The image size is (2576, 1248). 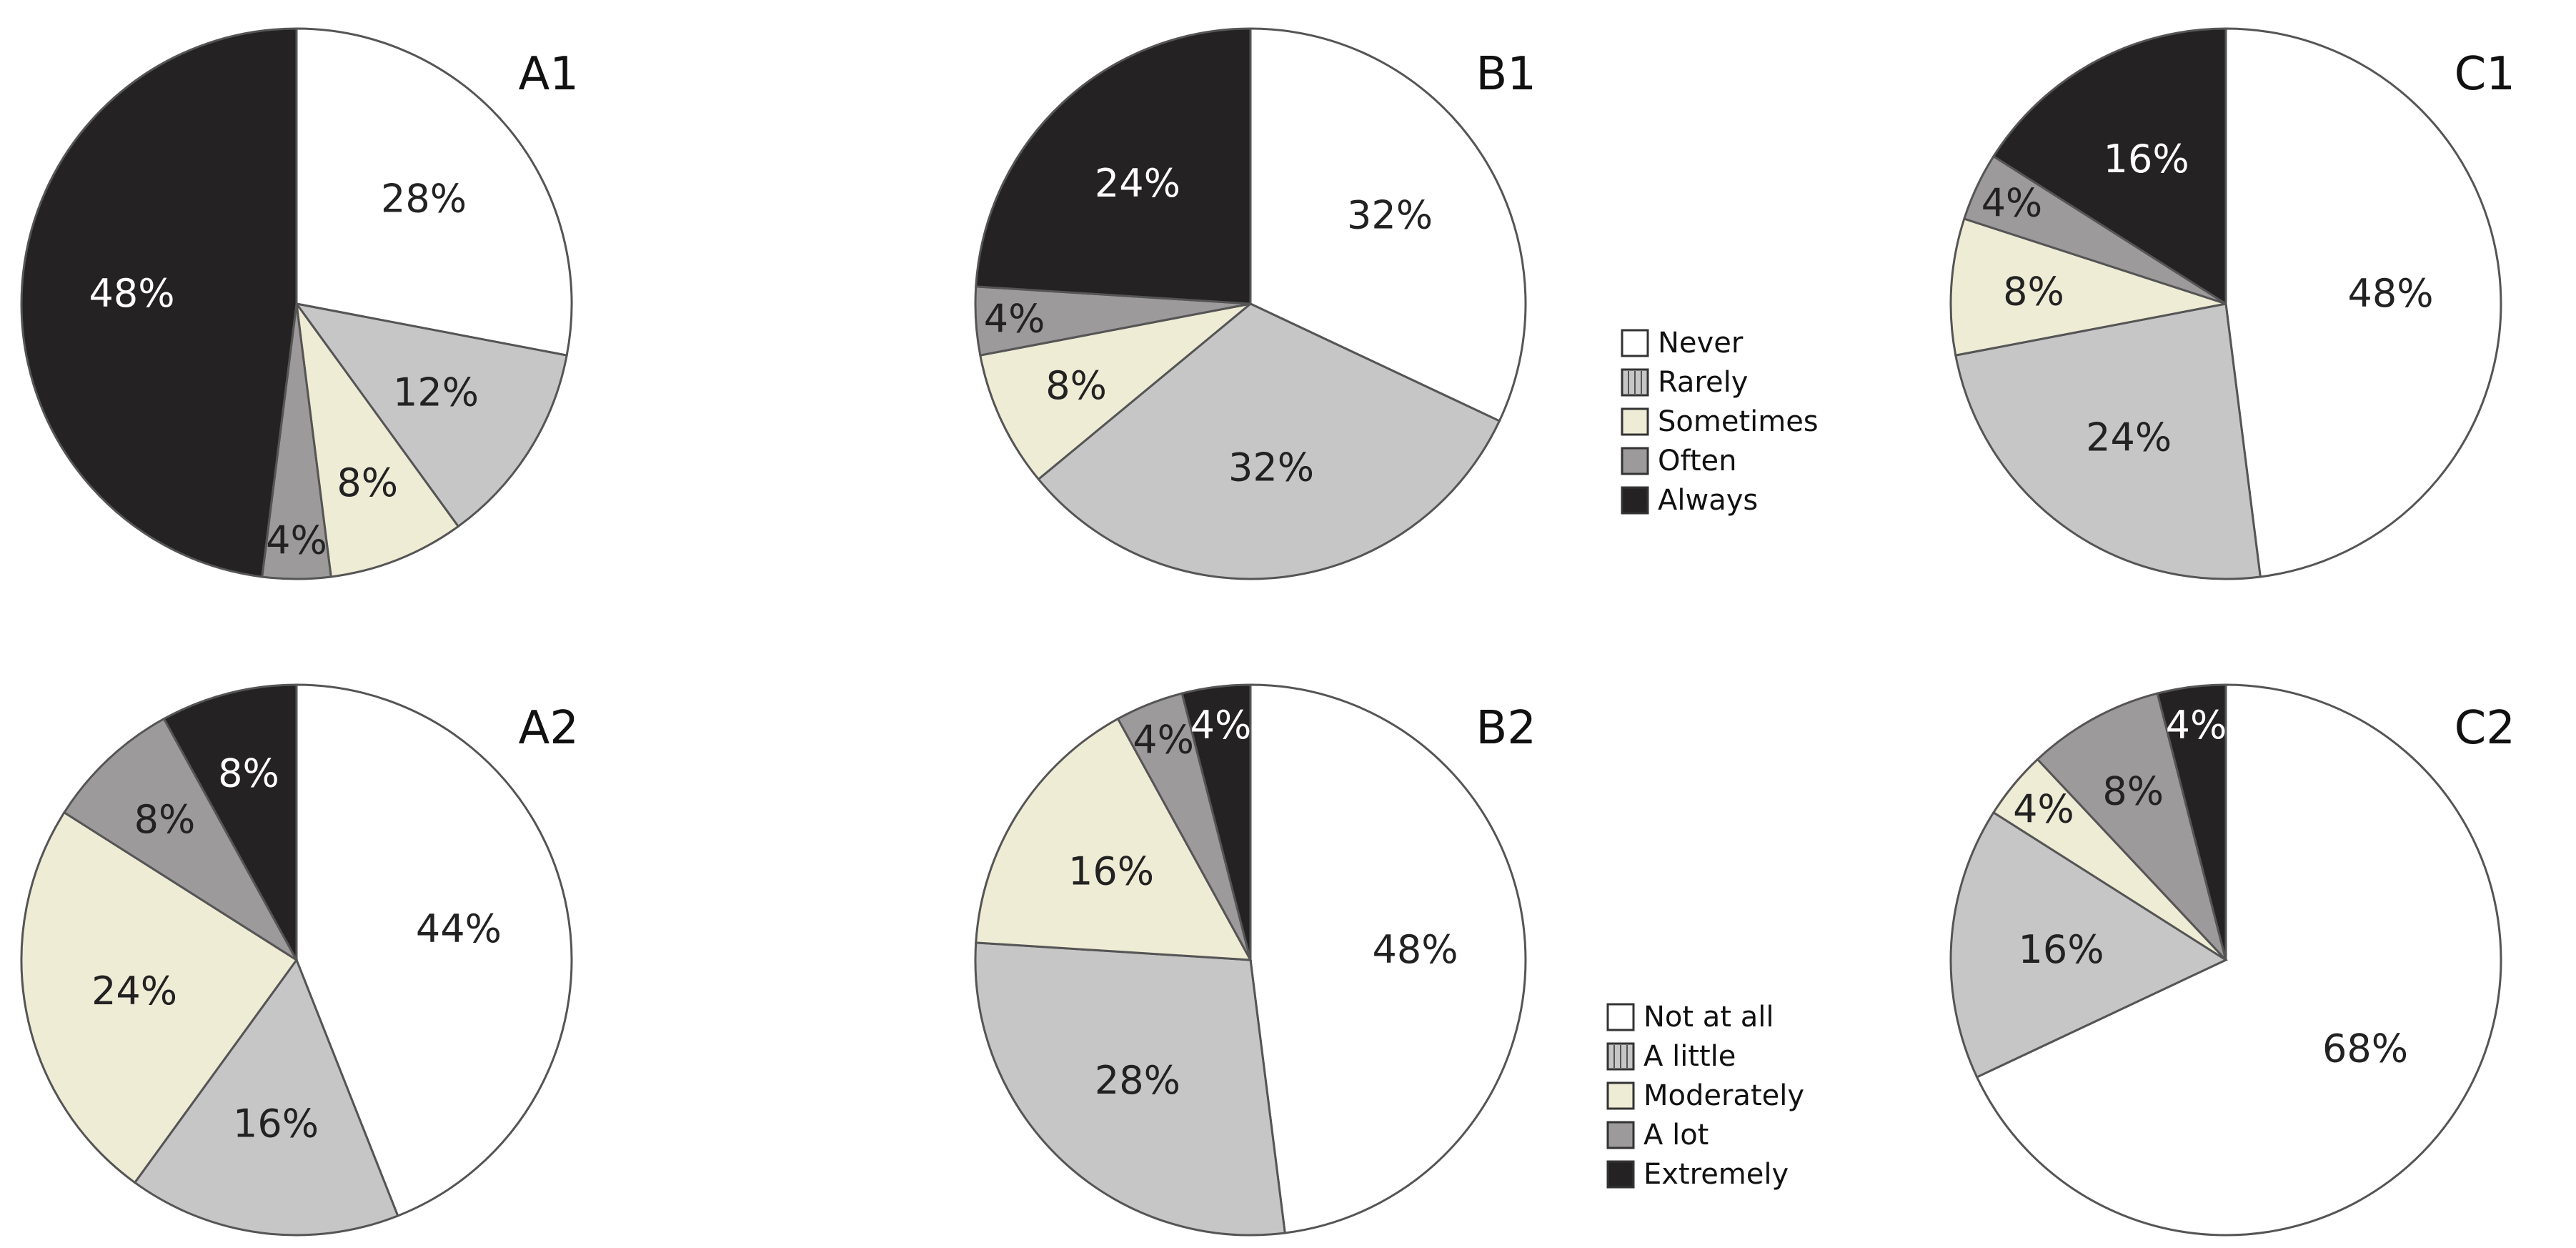 I want to click on slice-label-b1-never: 32%, so click(x=1390, y=215).